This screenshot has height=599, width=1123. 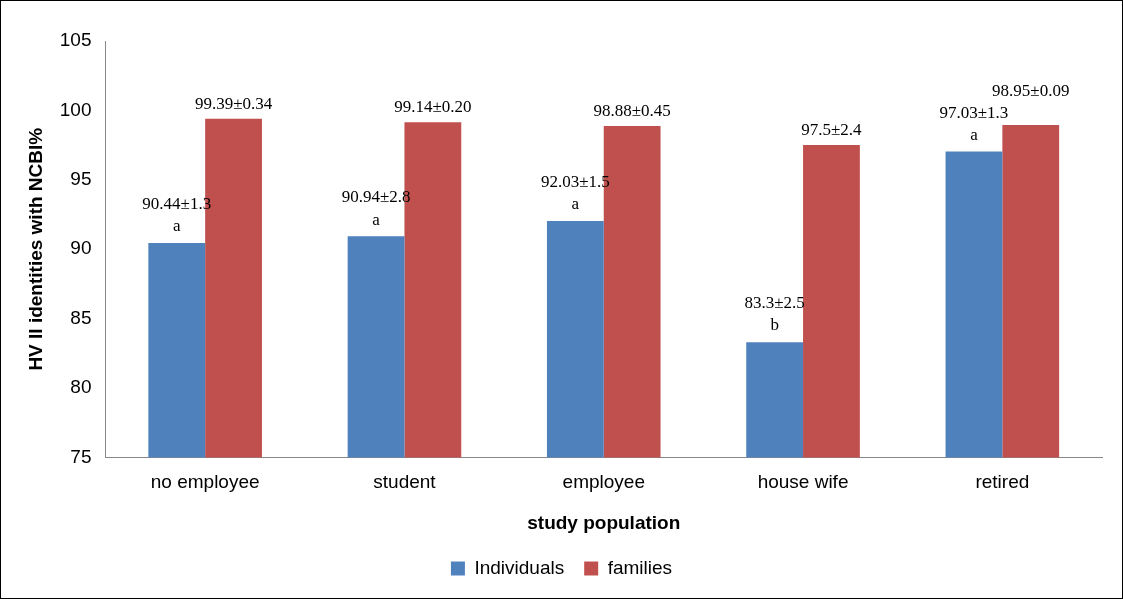 What do you see at coordinates (81, 387) in the screenshot?
I see `y-tick-label: 80` at bounding box center [81, 387].